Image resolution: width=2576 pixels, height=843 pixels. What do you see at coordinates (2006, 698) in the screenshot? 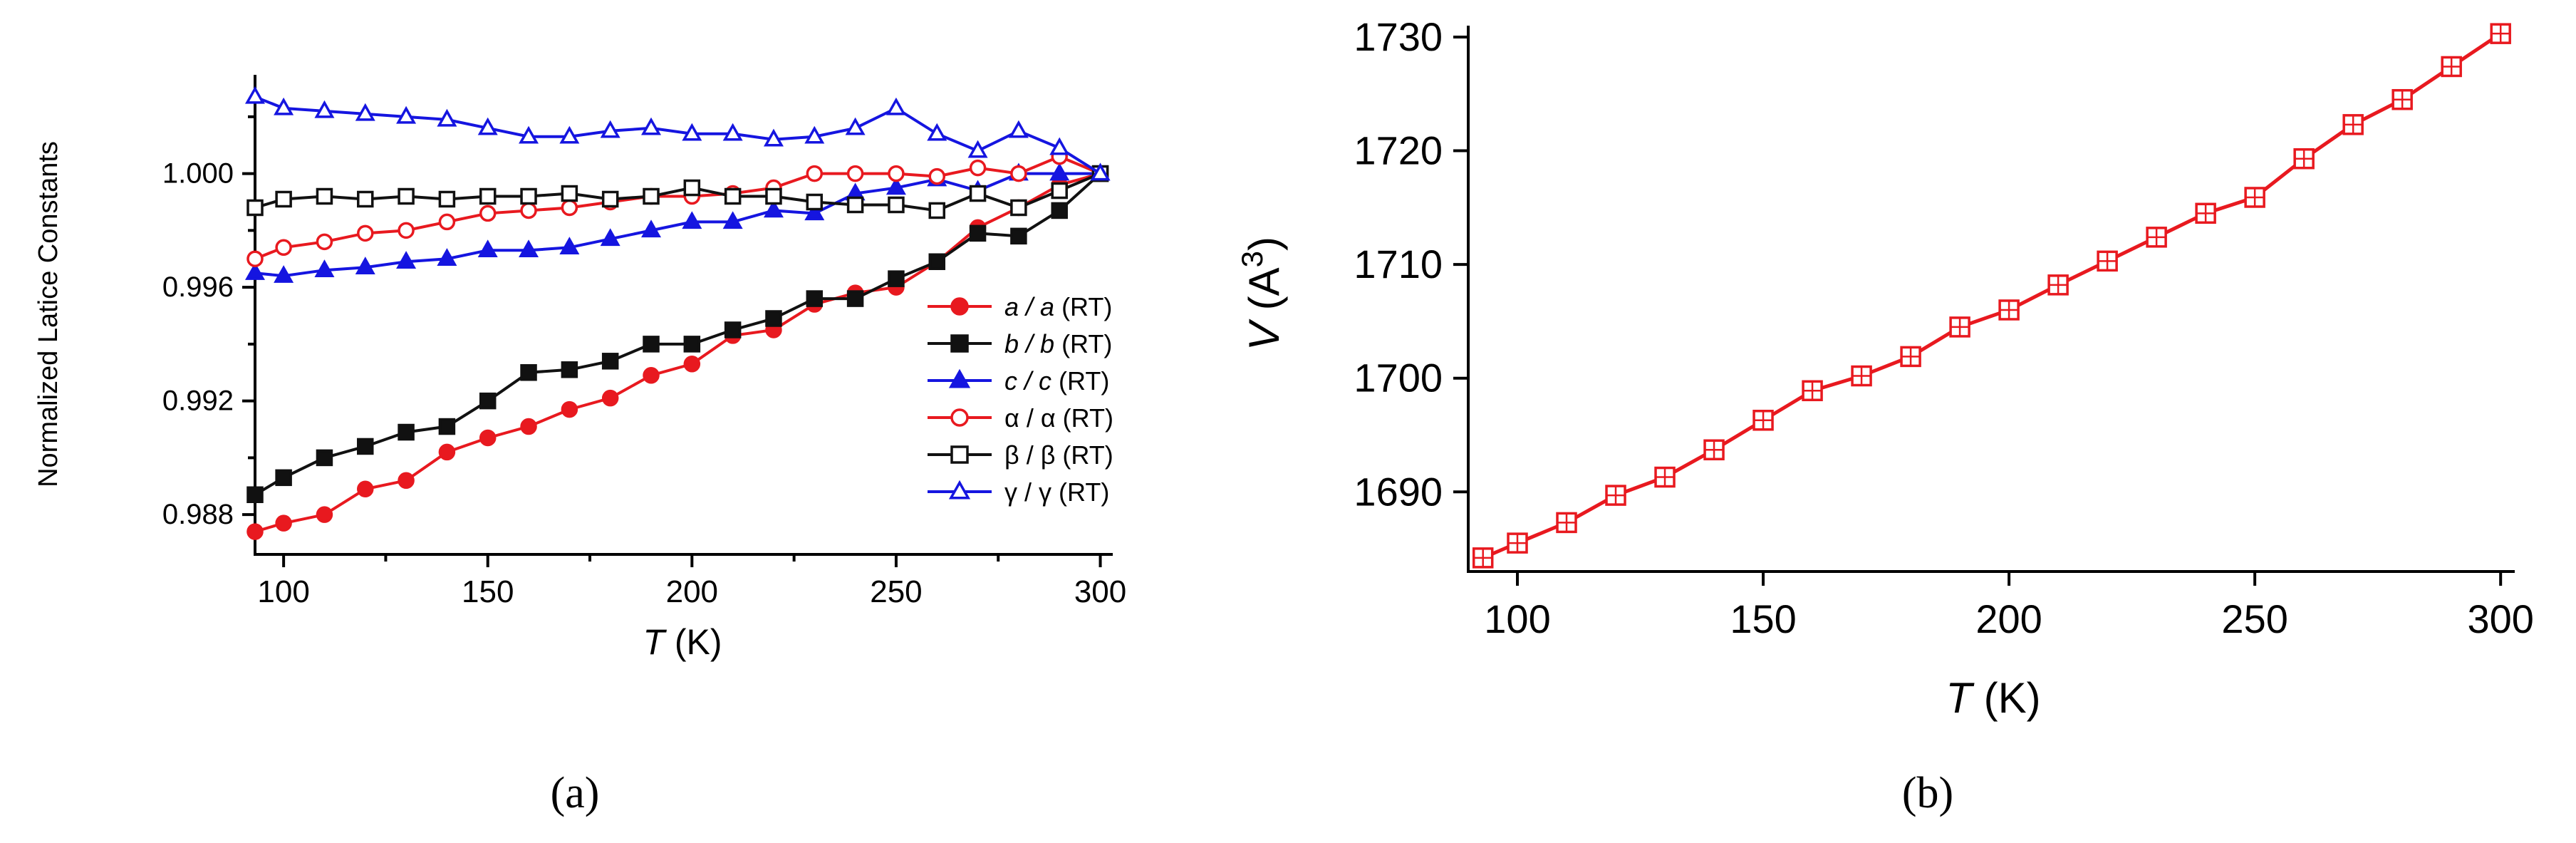
I see `chart-b-x-axis-label-unit: (K)` at bounding box center [2006, 698].